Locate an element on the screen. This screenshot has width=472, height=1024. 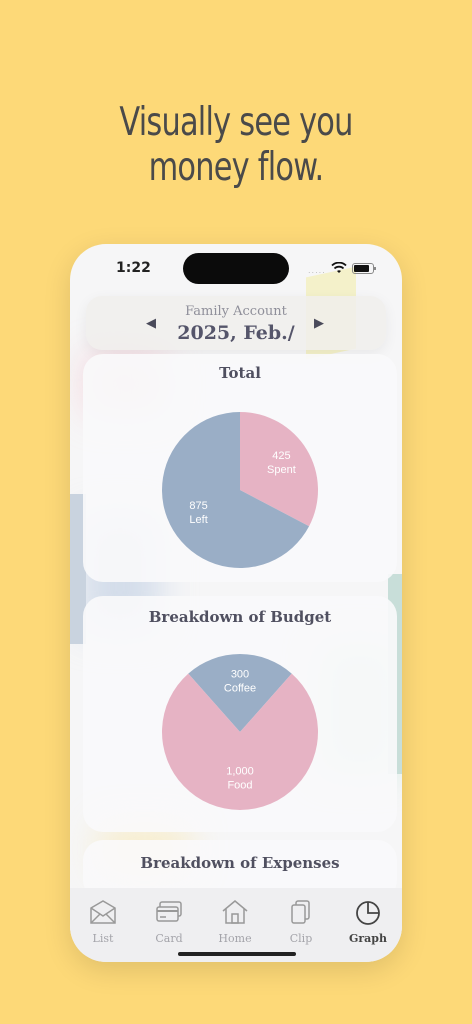
budget-card-title: Breakdown of Budget is located at coordinates (240, 617).